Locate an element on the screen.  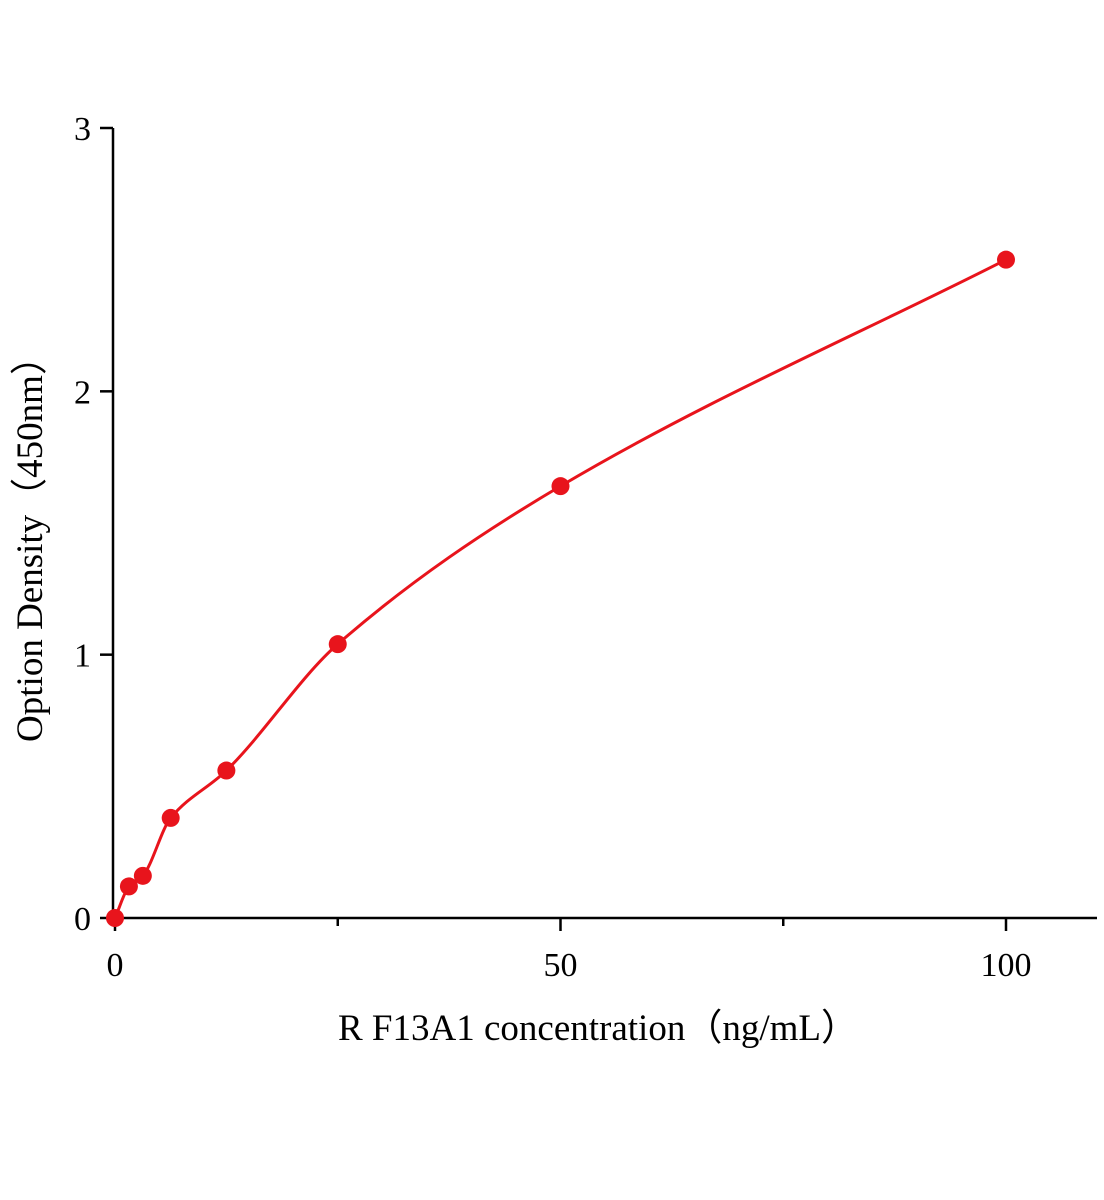
x-tick-label: 100 is located at coordinates (1006, 965).